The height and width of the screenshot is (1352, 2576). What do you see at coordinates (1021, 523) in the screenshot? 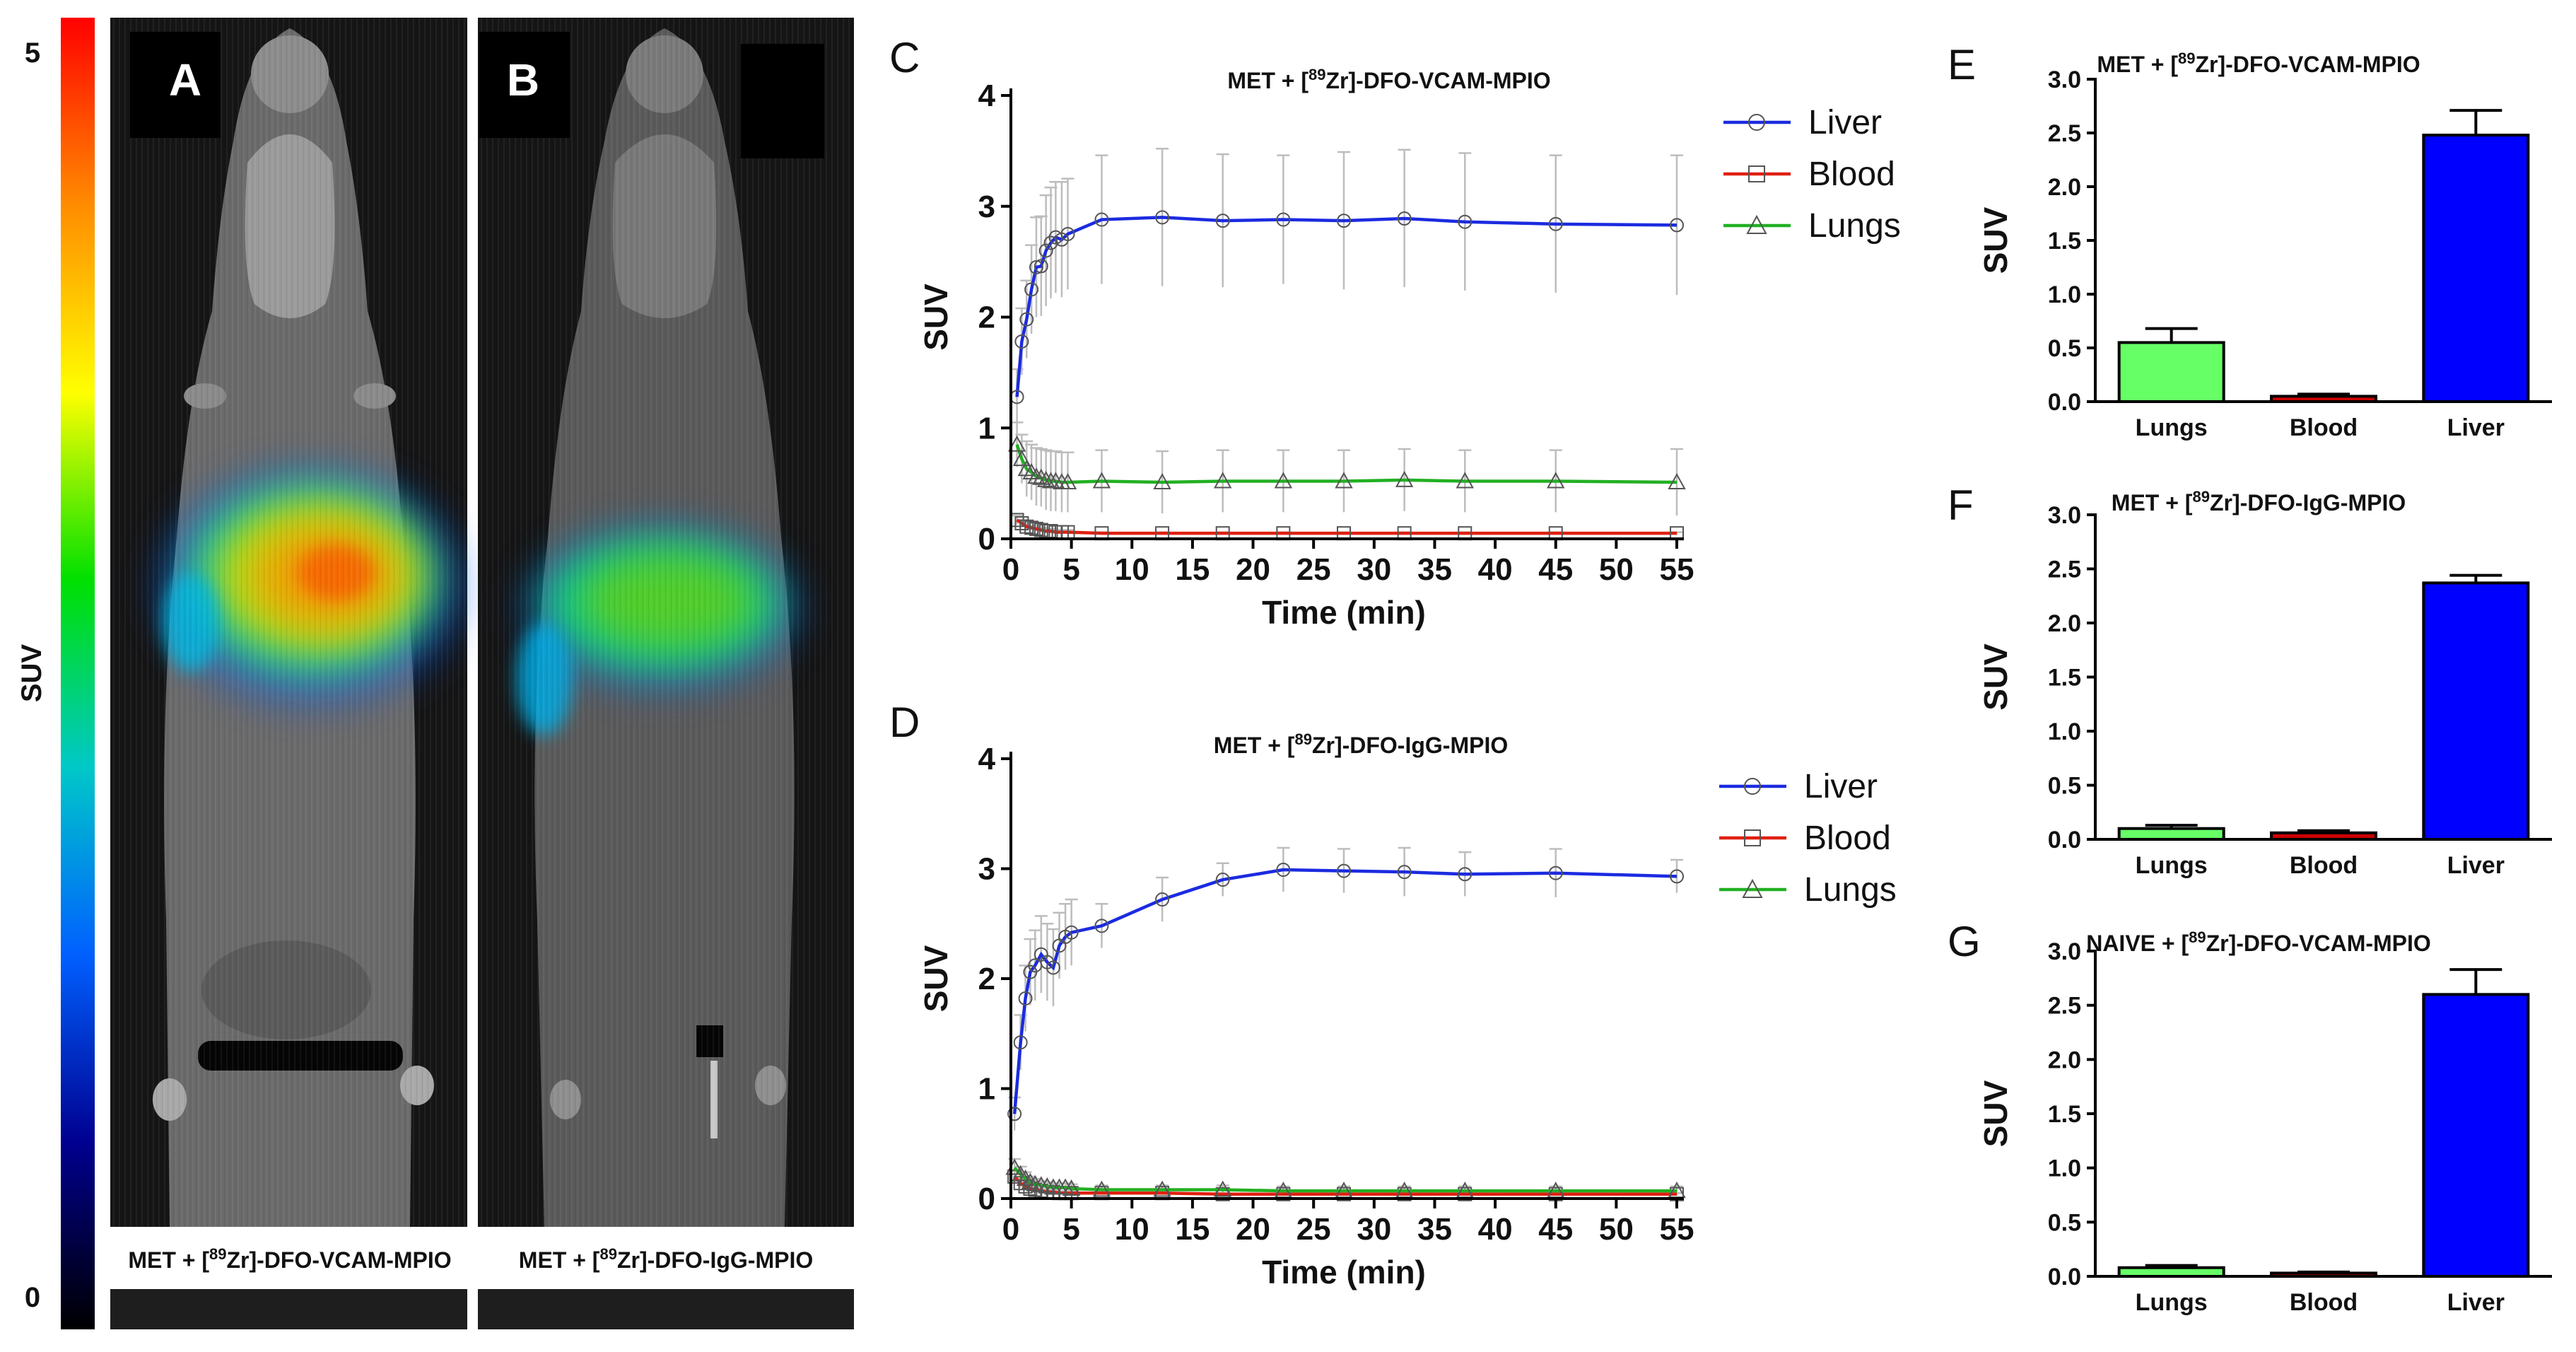
I see `data-point-blood` at bounding box center [1021, 523].